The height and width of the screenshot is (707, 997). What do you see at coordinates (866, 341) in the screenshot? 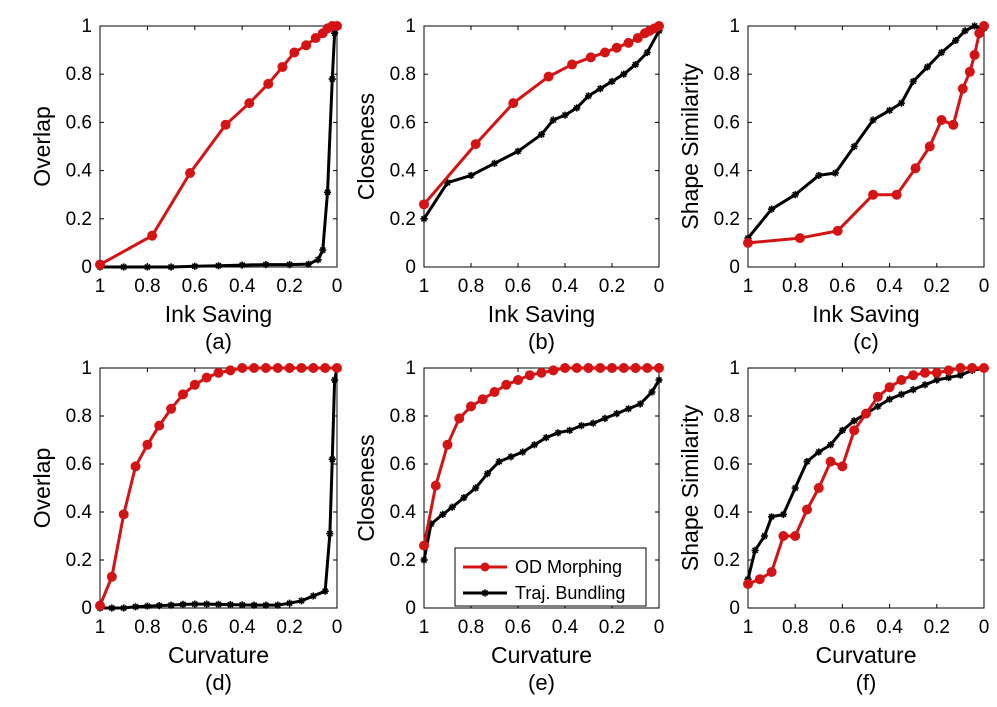
I see `panel-caption: (c)` at bounding box center [866, 341].